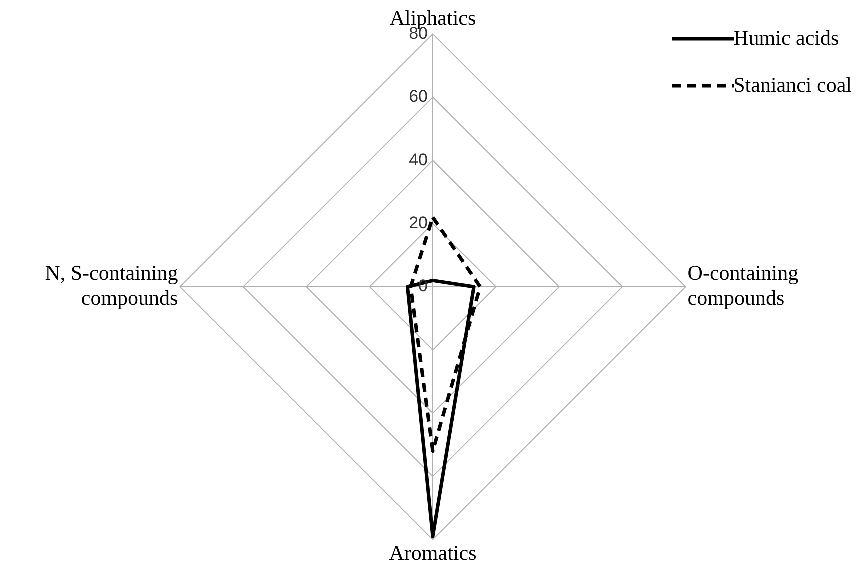 Image resolution: width=866 pixels, height=570 pixels. Describe the element at coordinates (793, 85) in the screenshot. I see `legend-label: Stanianci coal` at that location.